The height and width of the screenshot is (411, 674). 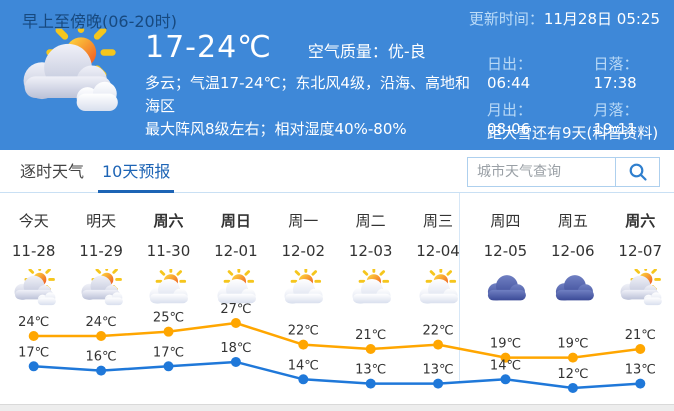 I want to click on search-button, so click(x=637, y=172).